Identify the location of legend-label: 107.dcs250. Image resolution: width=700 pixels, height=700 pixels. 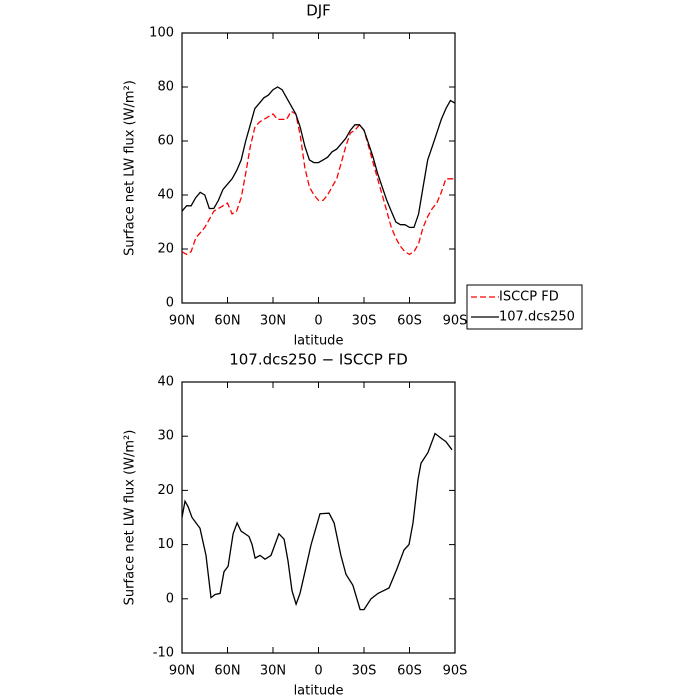
(537, 317).